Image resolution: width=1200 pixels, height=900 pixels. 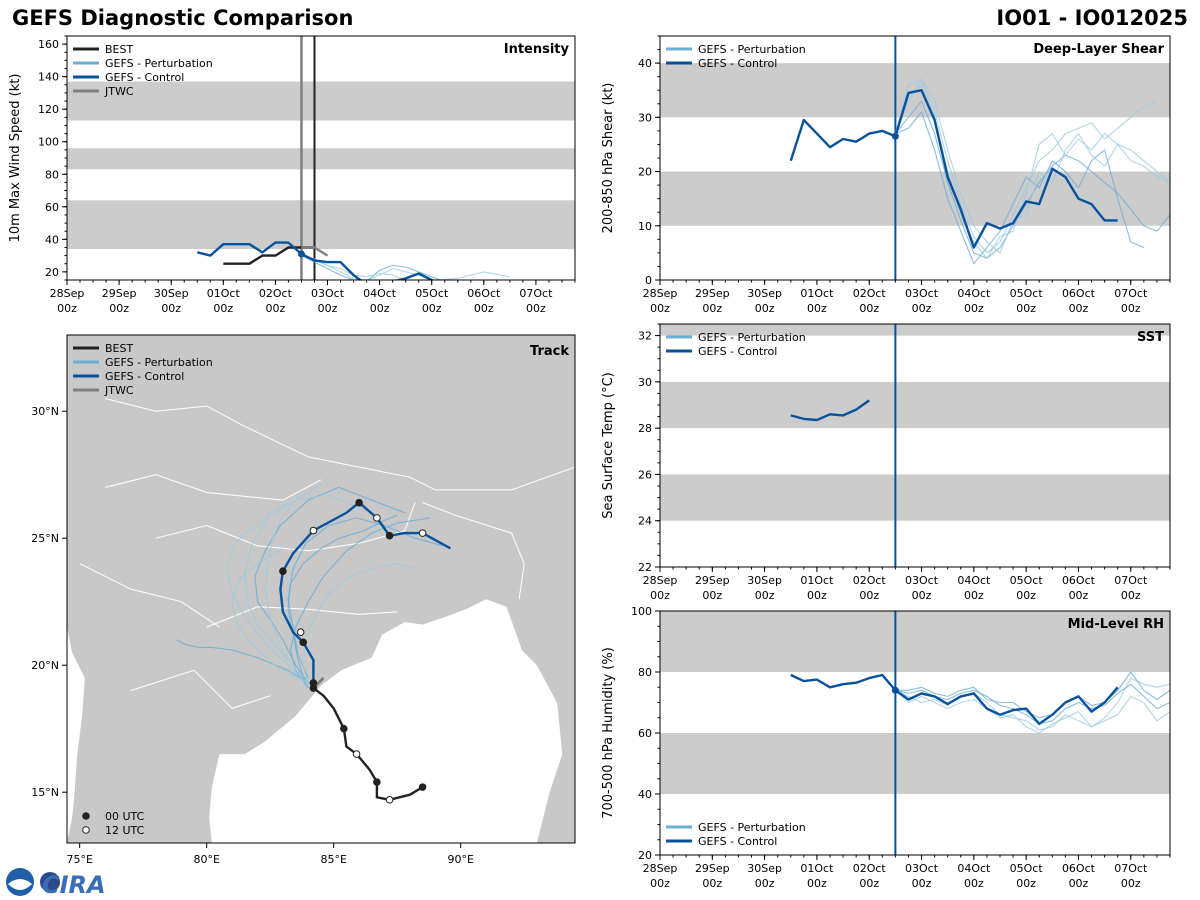 I want to click on sst-legend-label-gefs-perturbation: GEFS - Perturbation, so click(x=752, y=337).